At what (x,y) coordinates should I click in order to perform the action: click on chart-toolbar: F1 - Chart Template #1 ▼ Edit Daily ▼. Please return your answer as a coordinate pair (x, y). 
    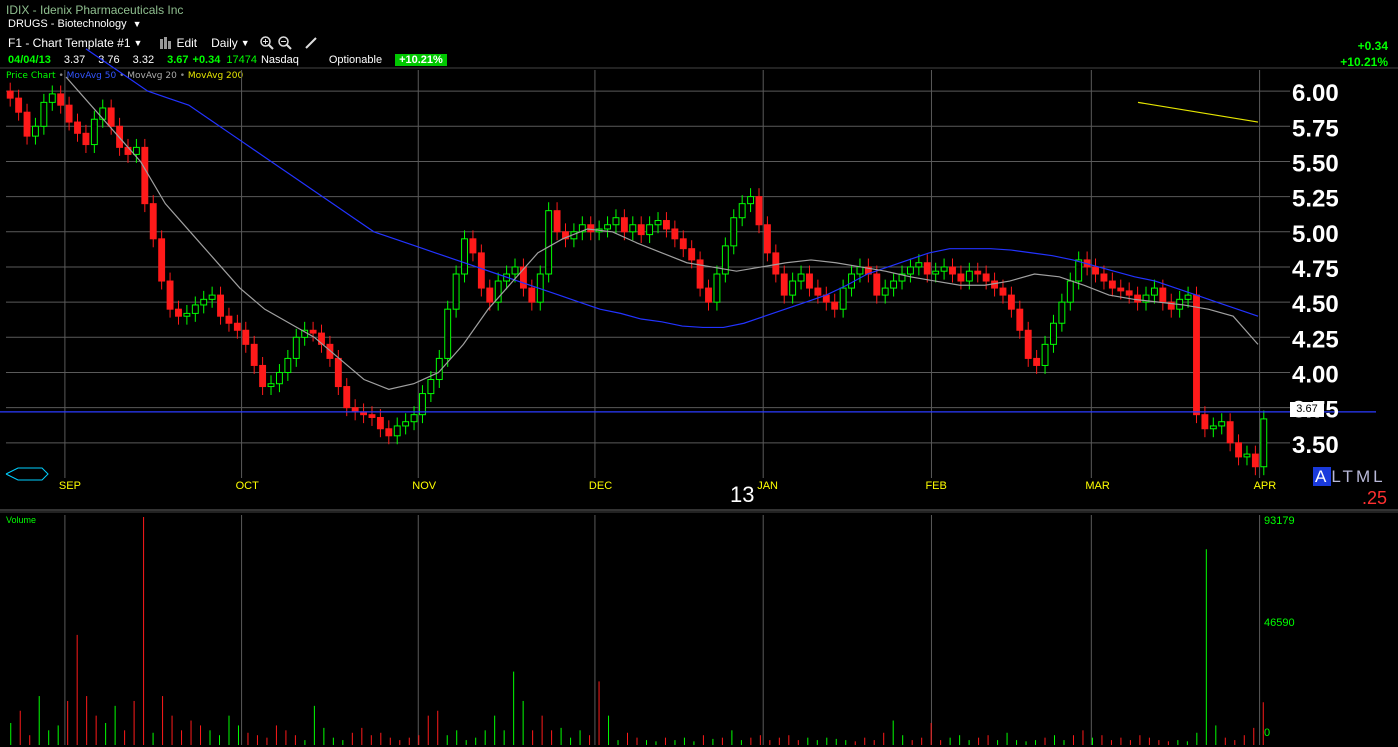
    Looking at the image, I should click on (164, 43).